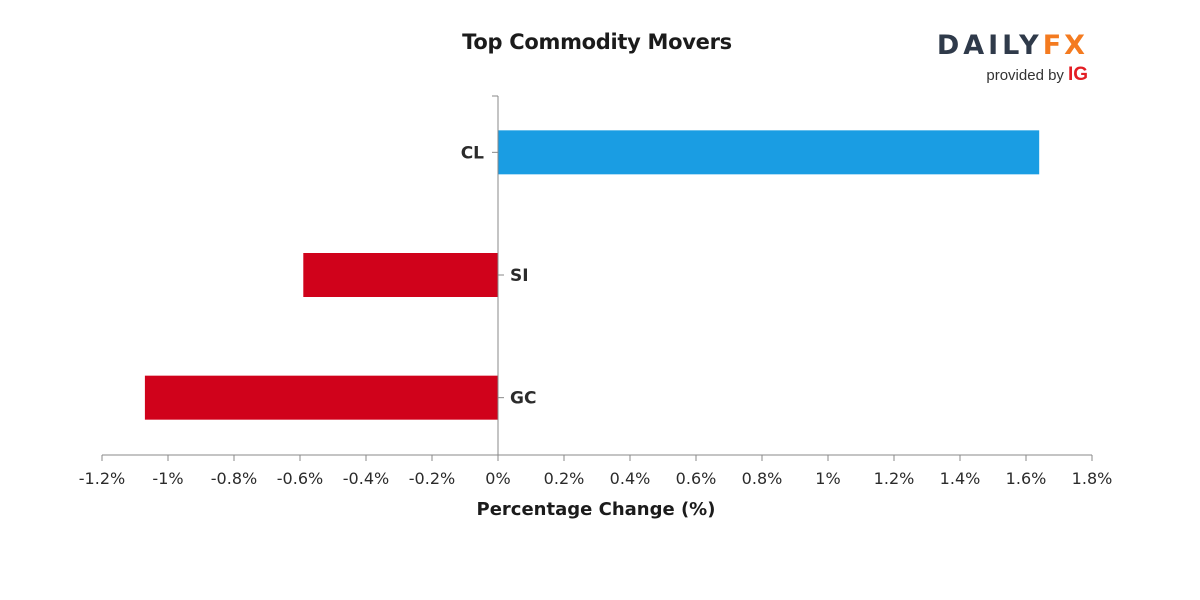  Describe the element at coordinates (1065, 45) in the screenshot. I see `logo-fx-text: FX` at that location.